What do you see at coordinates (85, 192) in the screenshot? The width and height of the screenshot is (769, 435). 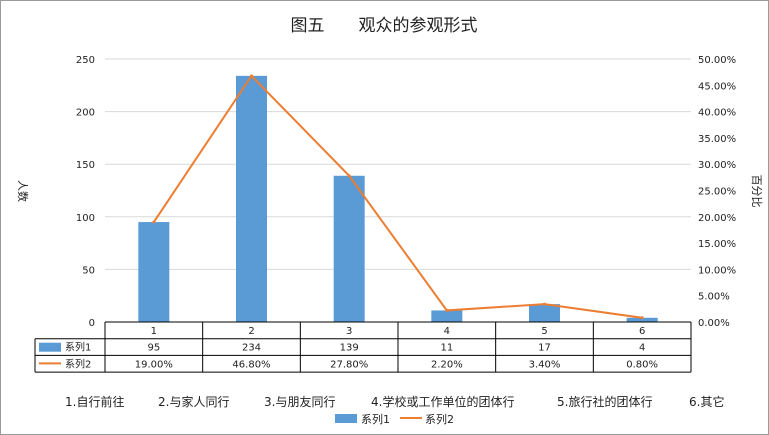 I see `y-axis-ticks: 0 50 100 150 200 250` at bounding box center [85, 192].